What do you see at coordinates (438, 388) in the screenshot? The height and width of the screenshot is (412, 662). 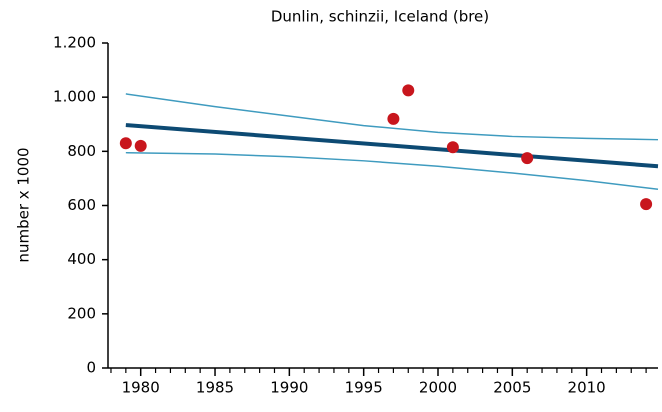 I see `x-tick-label: 2000` at bounding box center [438, 388].